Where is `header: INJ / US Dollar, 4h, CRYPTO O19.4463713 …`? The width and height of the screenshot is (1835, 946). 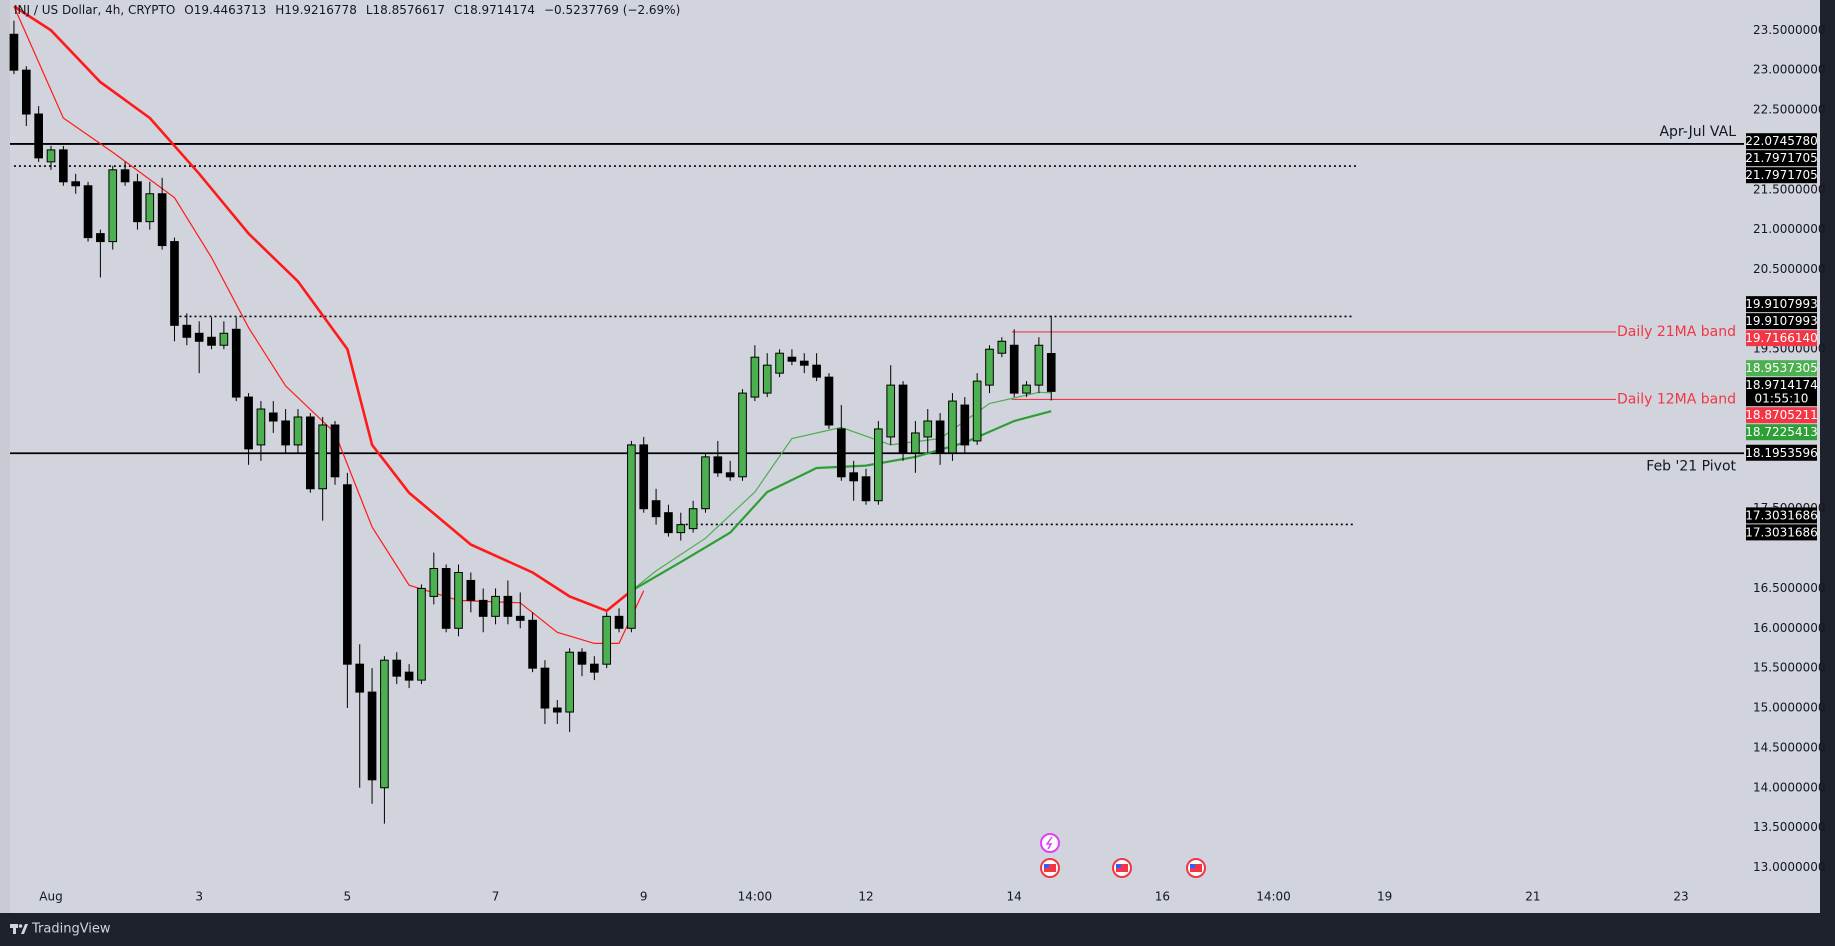
header: INJ / US Dollar, 4h, CRYPTO O19.4463713 … is located at coordinates (347, 10).